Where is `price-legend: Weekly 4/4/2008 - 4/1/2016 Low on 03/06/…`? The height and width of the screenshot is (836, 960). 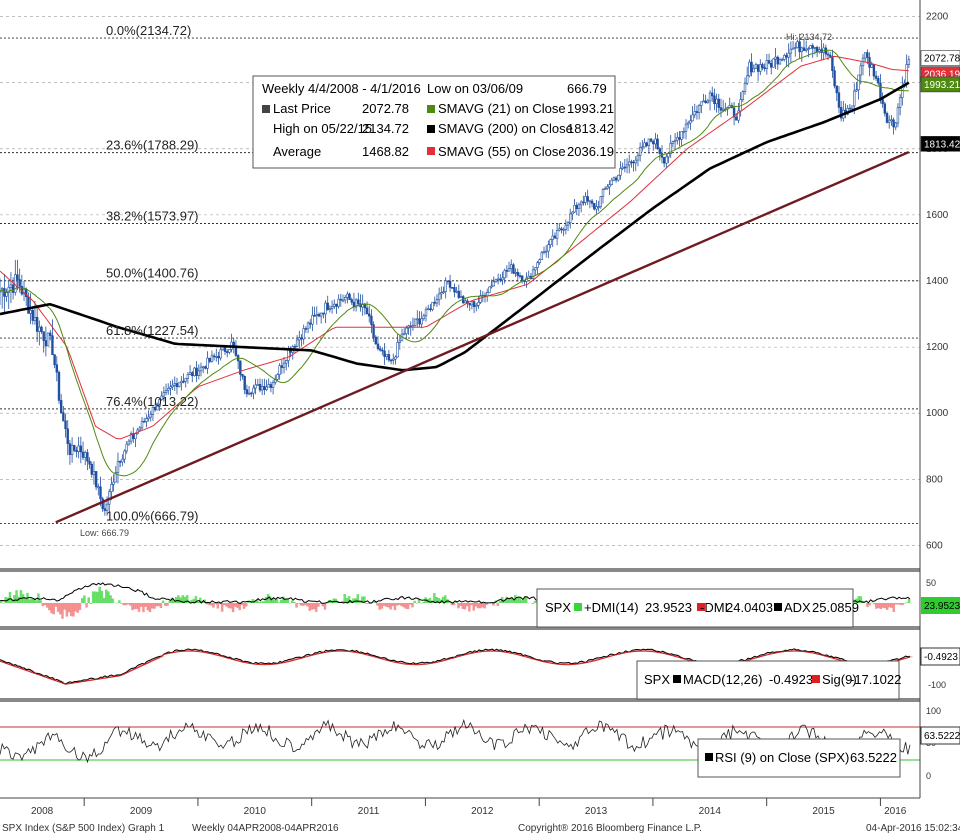
price-legend: Weekly 4/4/2008 - 4/1/2016 Low on 03/06/… is located at coordinates (434, 122).